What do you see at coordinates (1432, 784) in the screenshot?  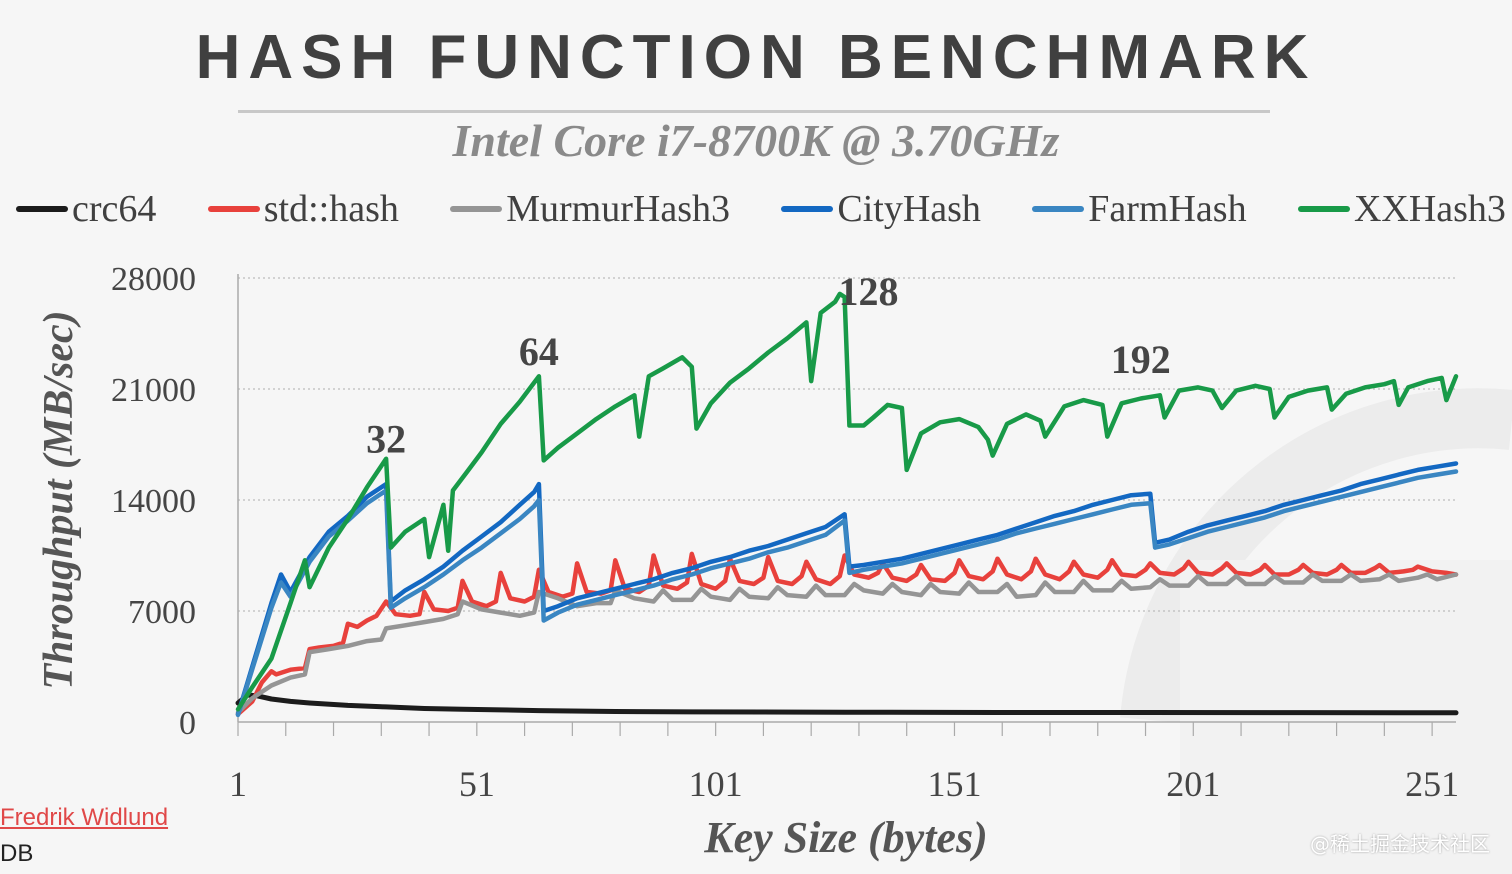 I see `x-tick-label: 251` at bounding box center [1432, 784].